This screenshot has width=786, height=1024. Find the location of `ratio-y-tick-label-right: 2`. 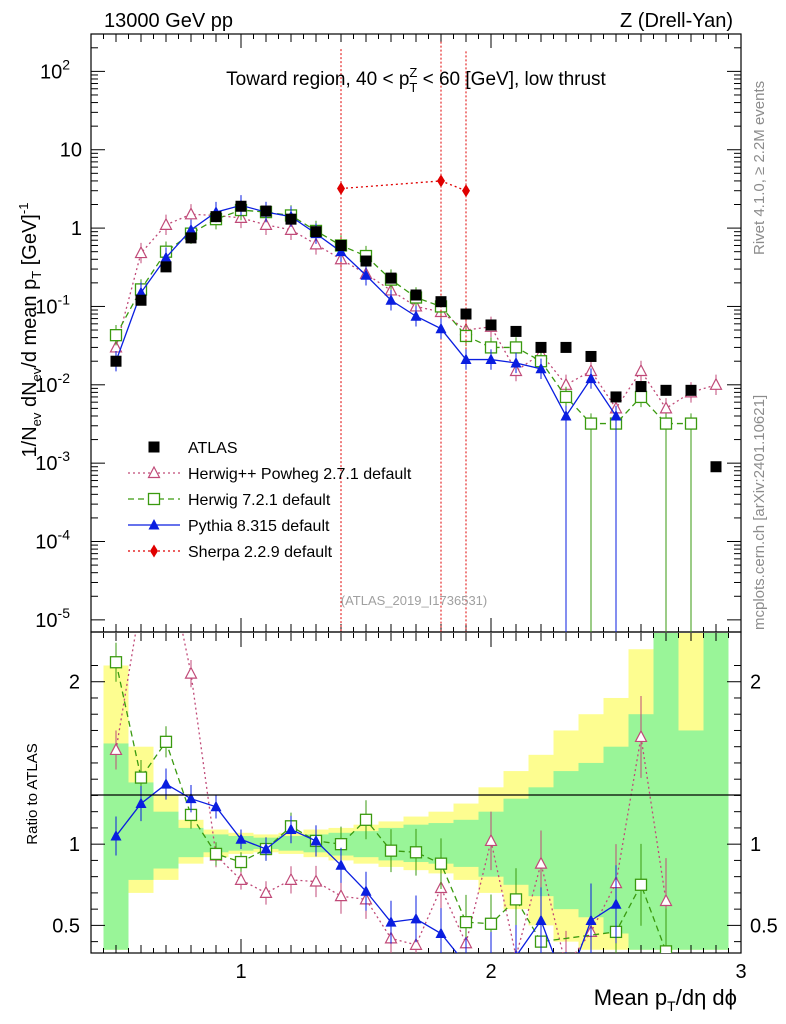

ratio-y-tick-label-right: 2 is located at coordinates (755, 683).